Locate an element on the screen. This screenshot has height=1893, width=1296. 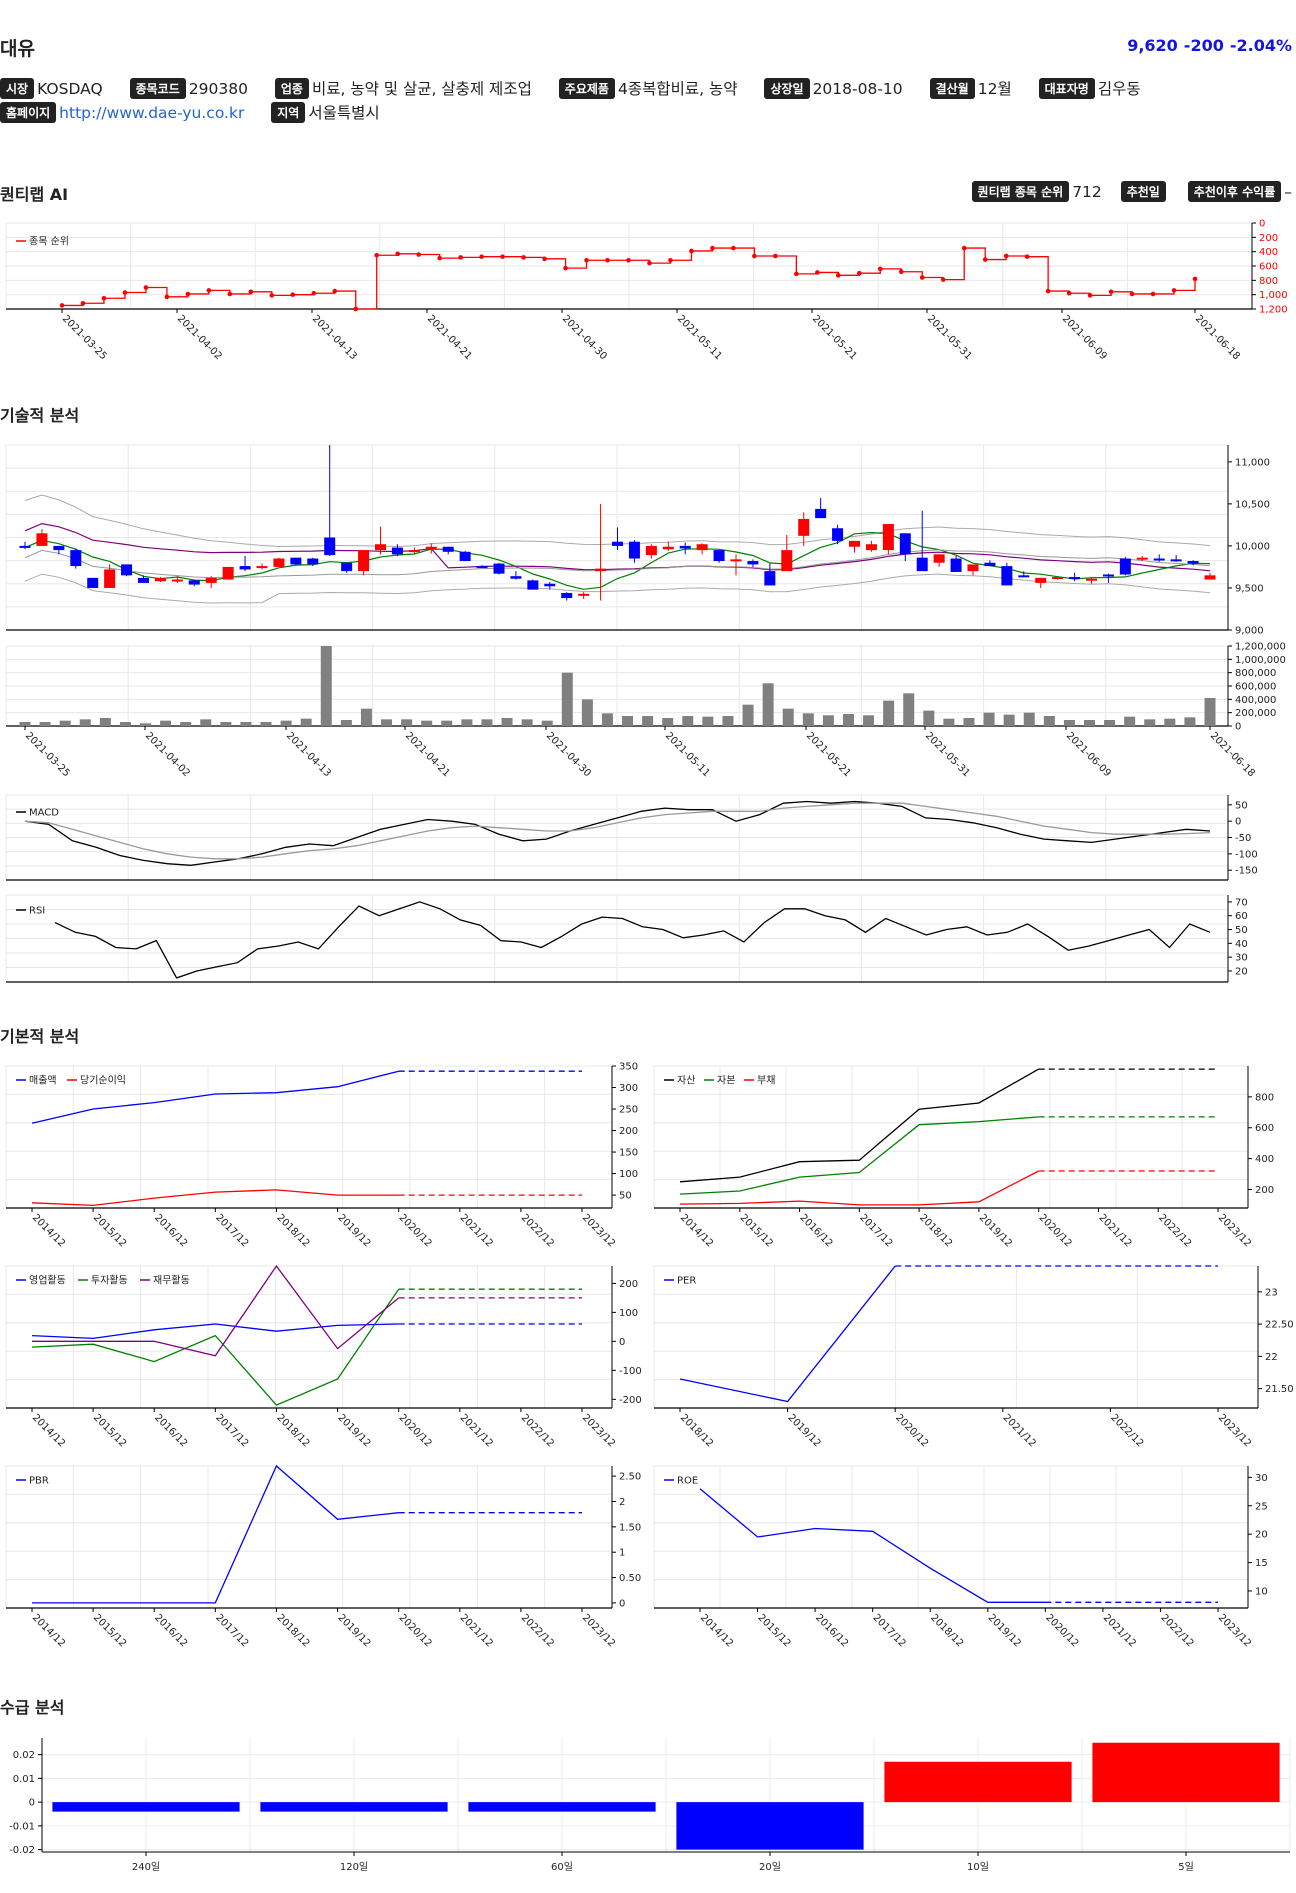
y-tick-label: -0.01 is located at coordinates (22, 1826).